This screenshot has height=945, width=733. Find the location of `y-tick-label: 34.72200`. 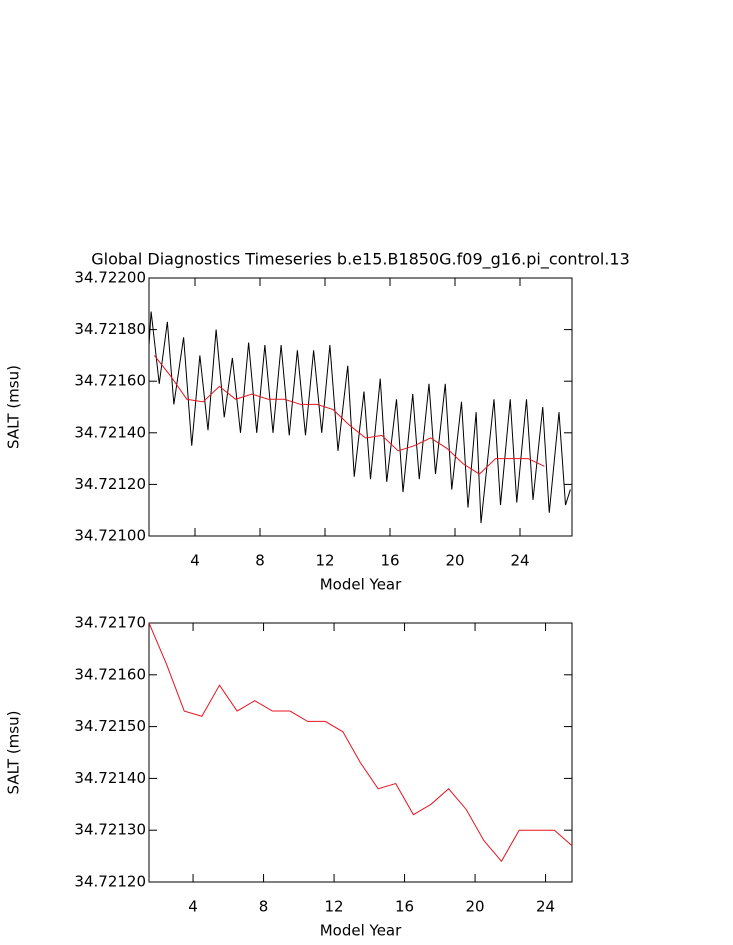

y-tick-label: 34.72200 is located at coordinates (110, 278).